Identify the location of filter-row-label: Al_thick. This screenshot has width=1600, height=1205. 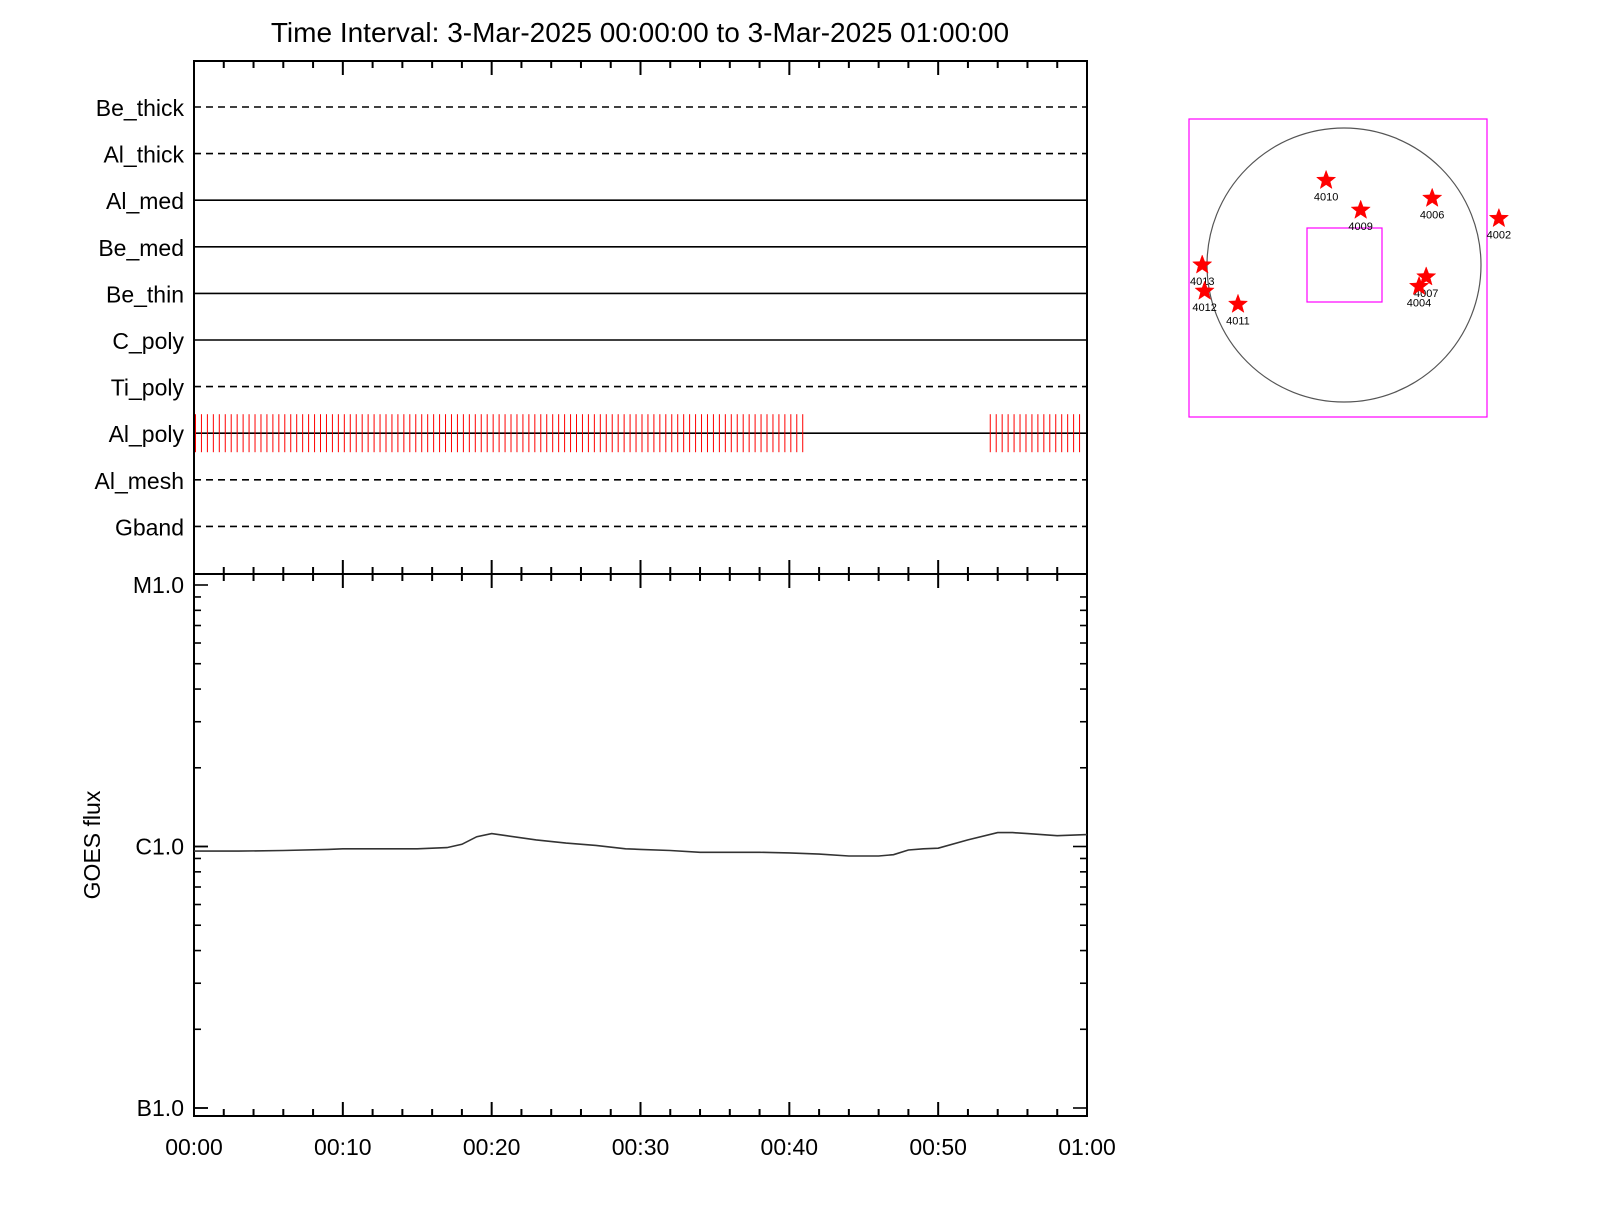
(143, 155).